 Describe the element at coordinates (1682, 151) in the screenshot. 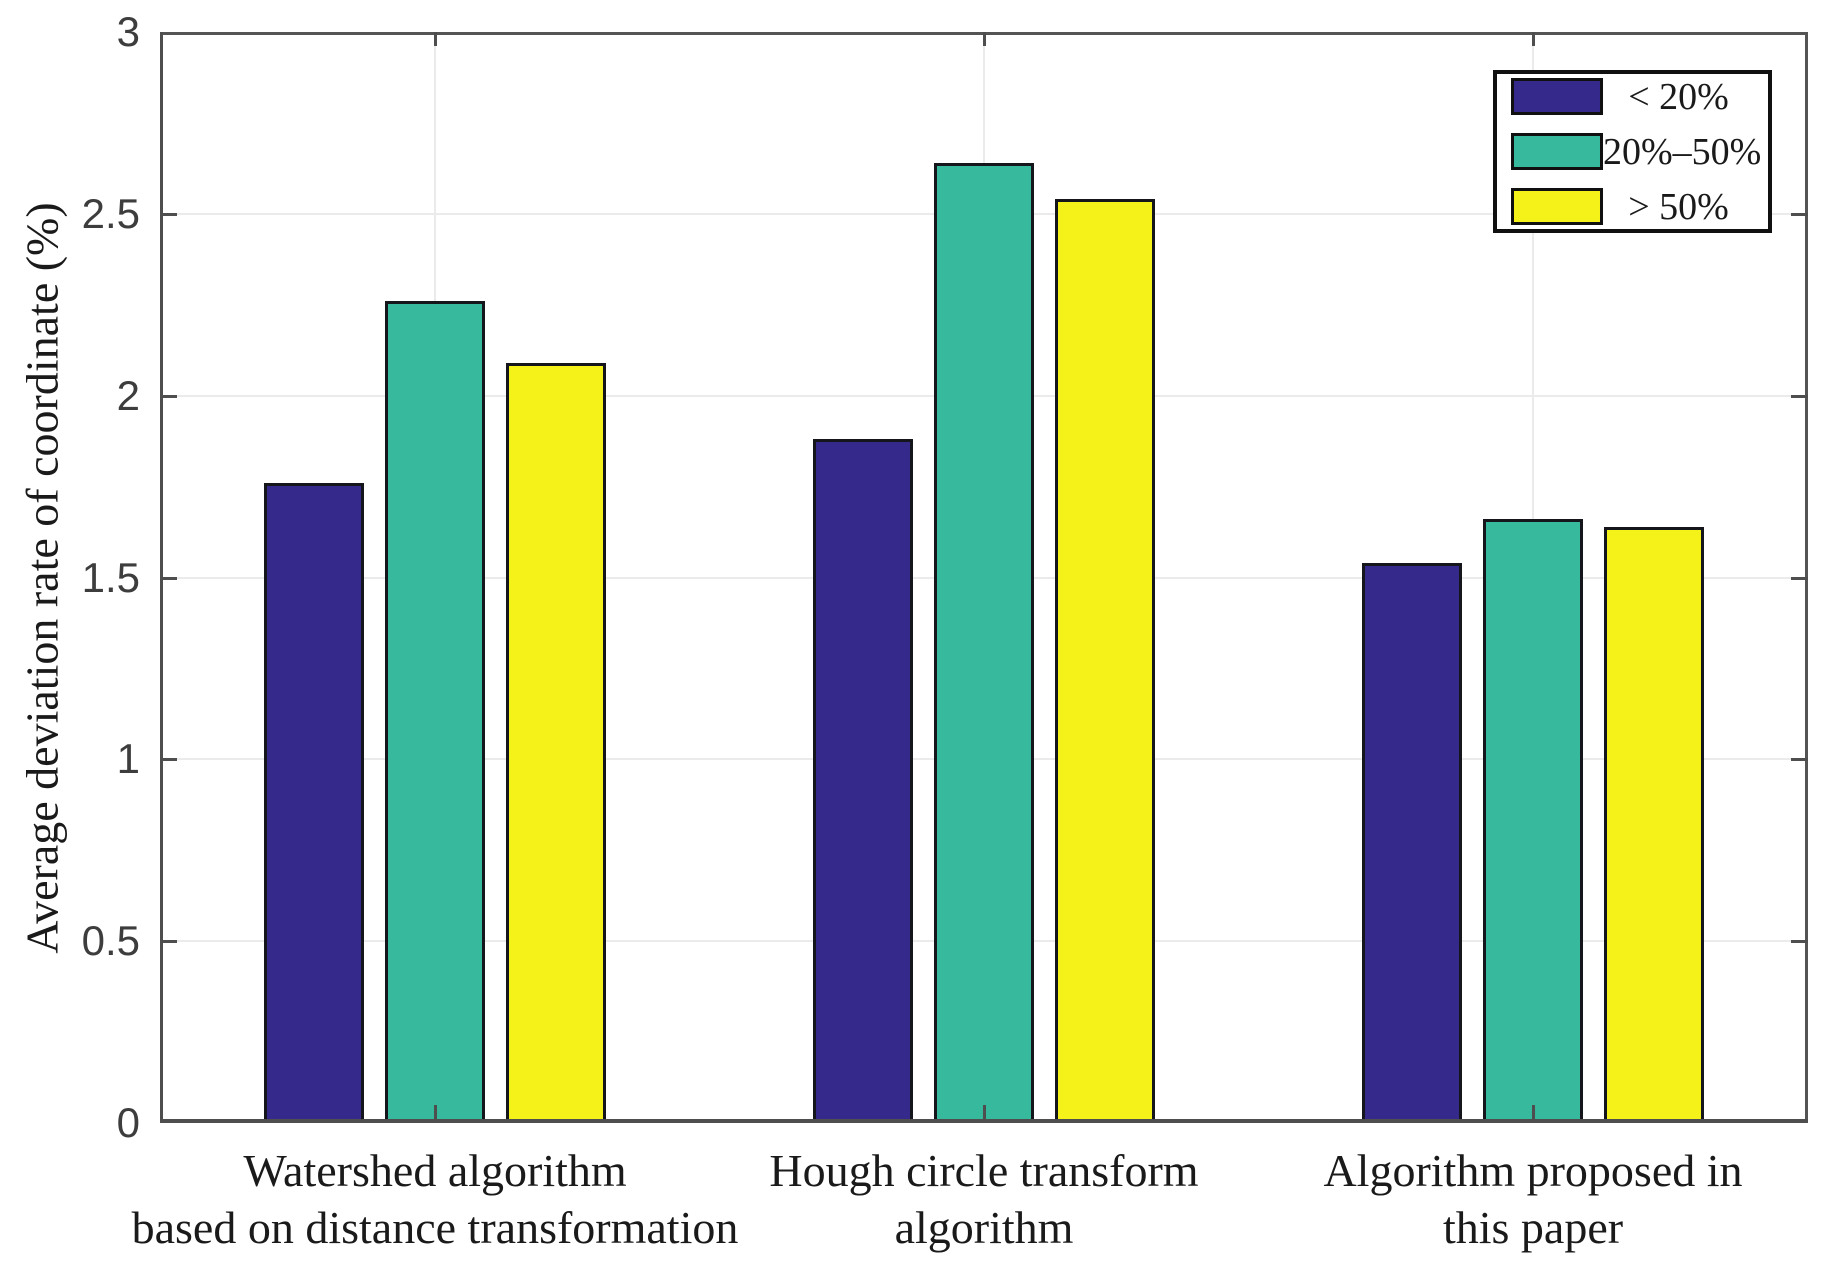

I see `legend-item-label: 20%–50%` at that location.